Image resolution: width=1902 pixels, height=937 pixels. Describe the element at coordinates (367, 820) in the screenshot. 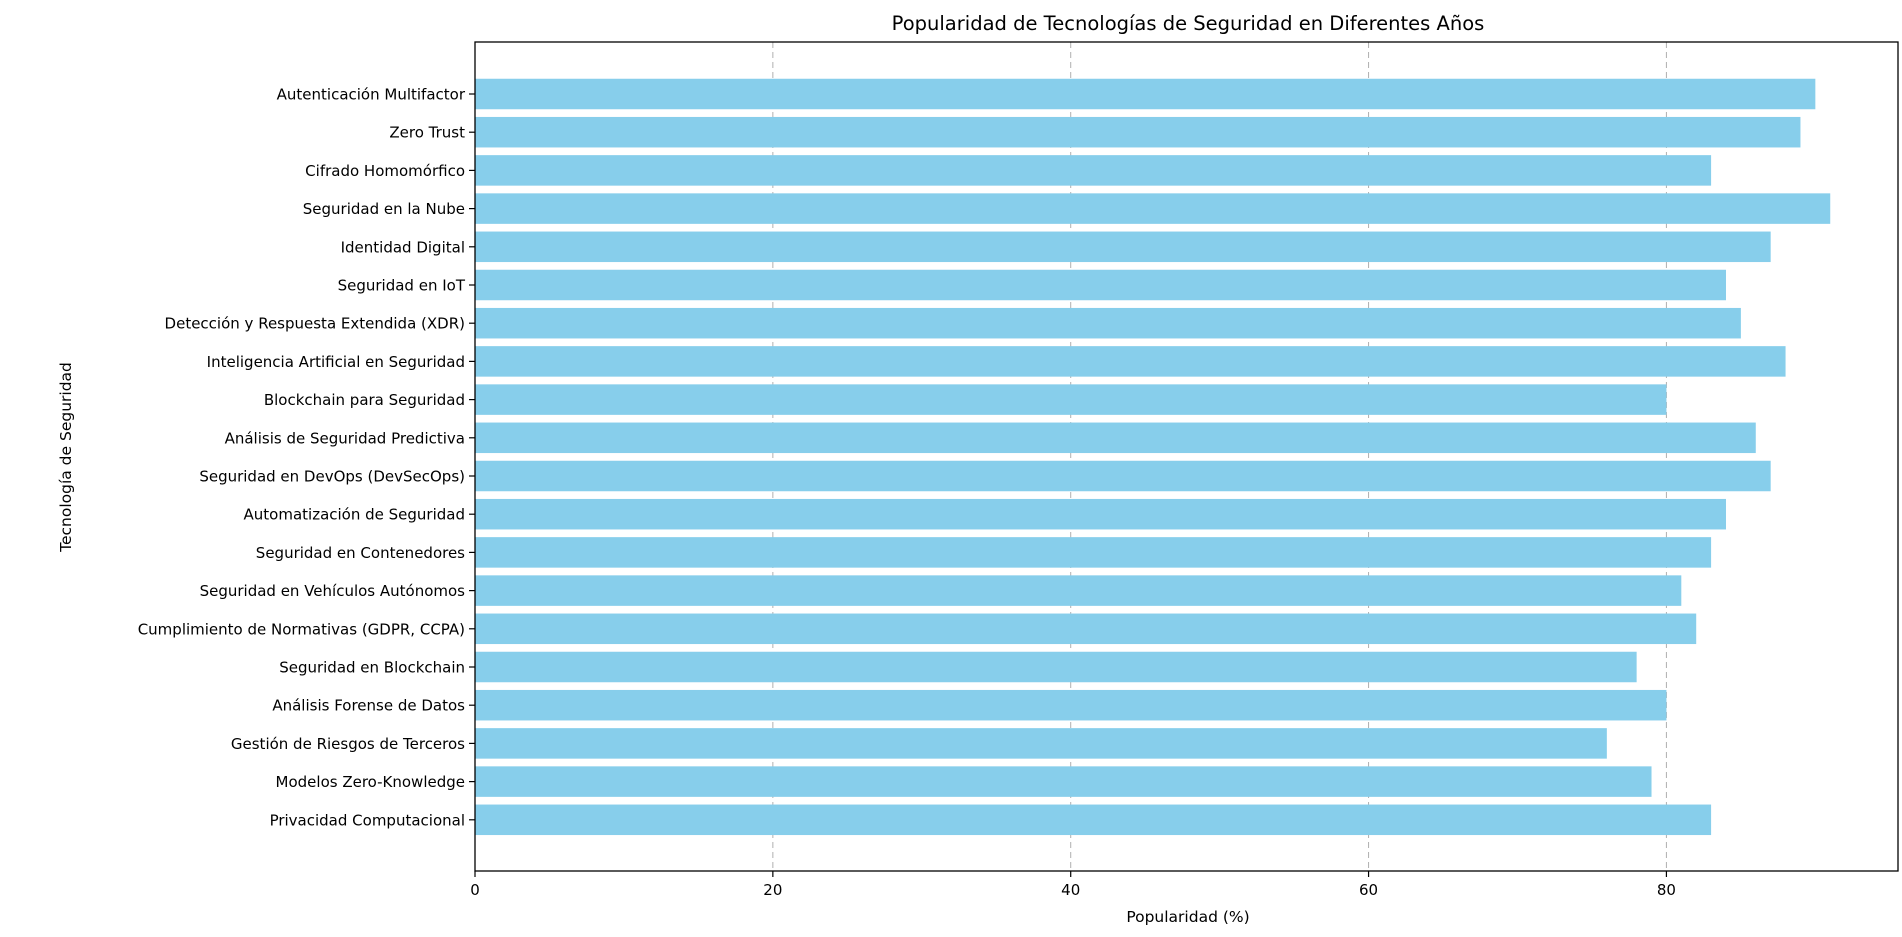

I see `y-tick-label: Privacidad Computacional` at that location.